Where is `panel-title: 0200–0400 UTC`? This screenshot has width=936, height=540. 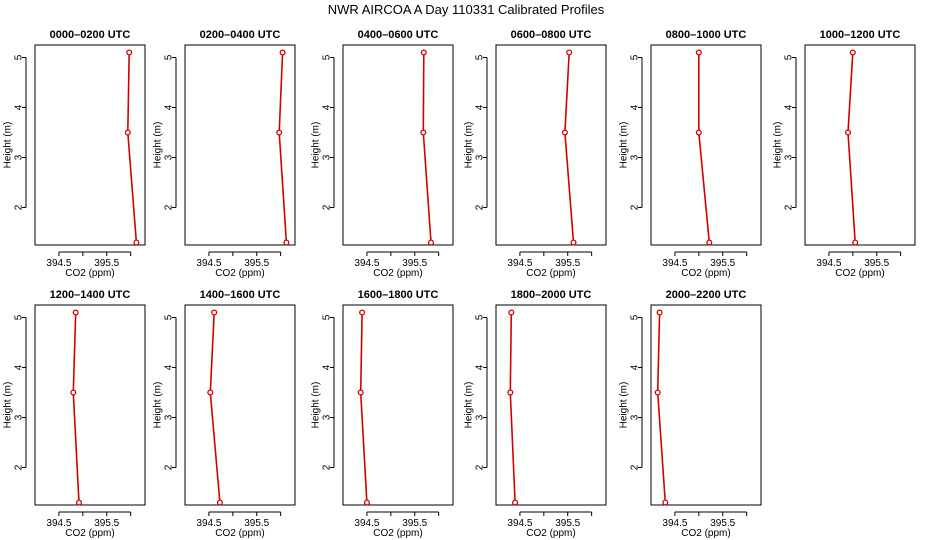 panel-title: 0200–0400 UTC is located at coordinates (240, 35).